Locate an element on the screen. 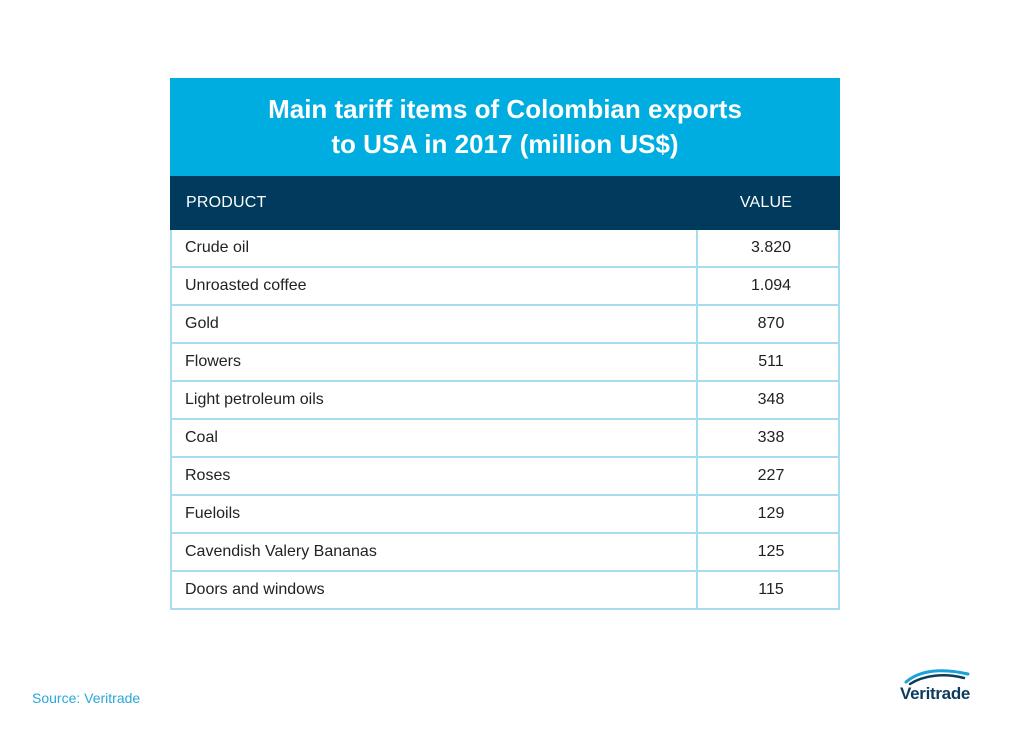 The image size is (1018, 744). product-cell: Crude oil is located at coordinates (435, 248).